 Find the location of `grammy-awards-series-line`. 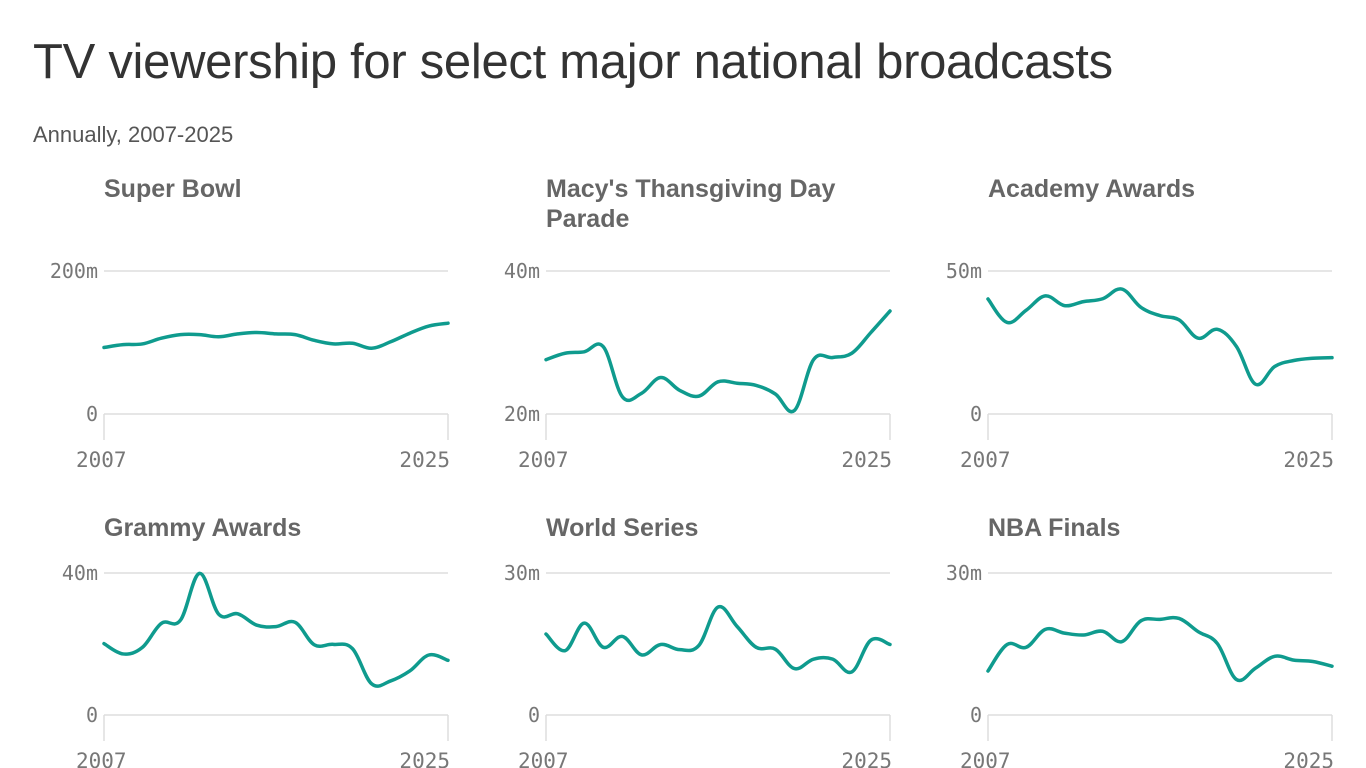

grammy-awards-series-line is located at coordinates (276, 629).